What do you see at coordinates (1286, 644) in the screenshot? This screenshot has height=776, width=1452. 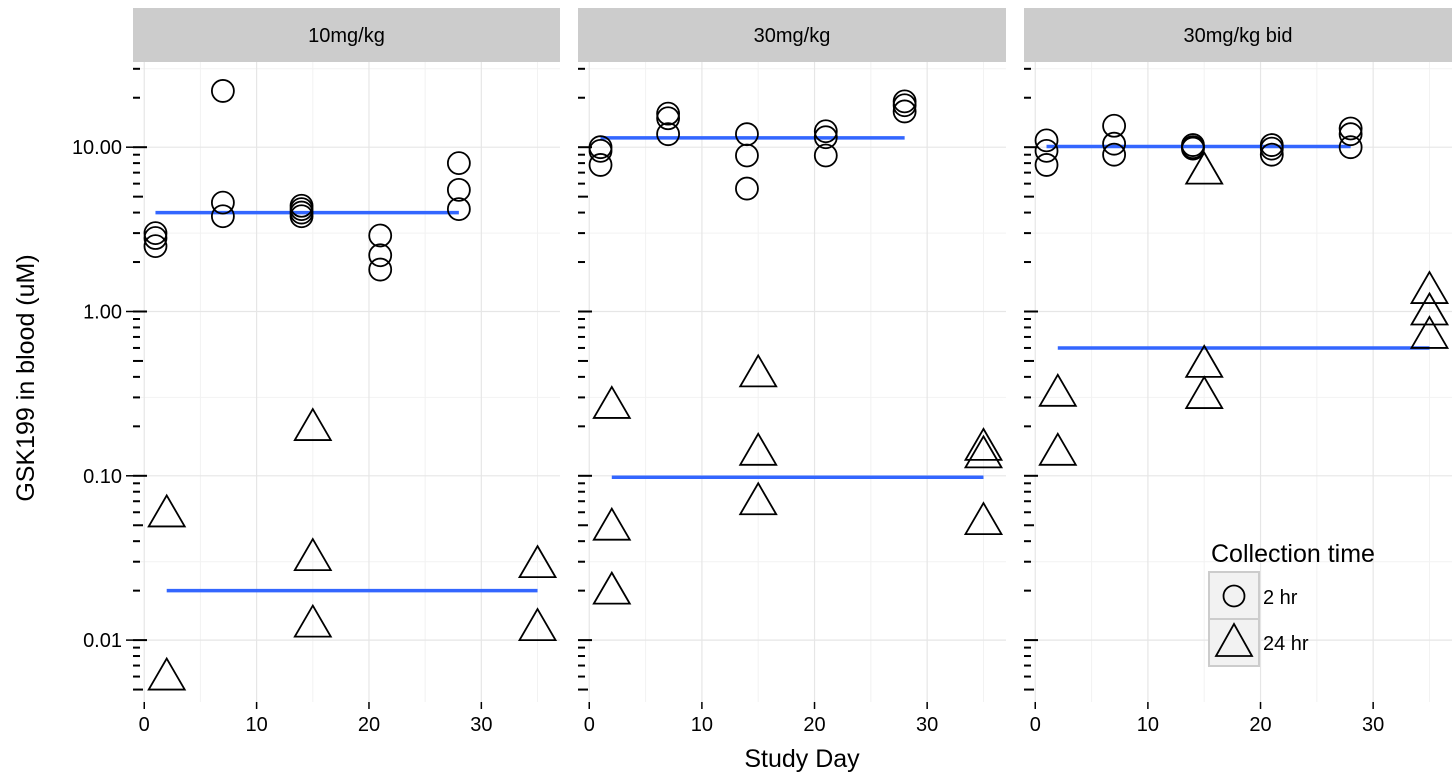 I see `legend-label-24hr: 24 hr` at bounding box center [1286, 644].